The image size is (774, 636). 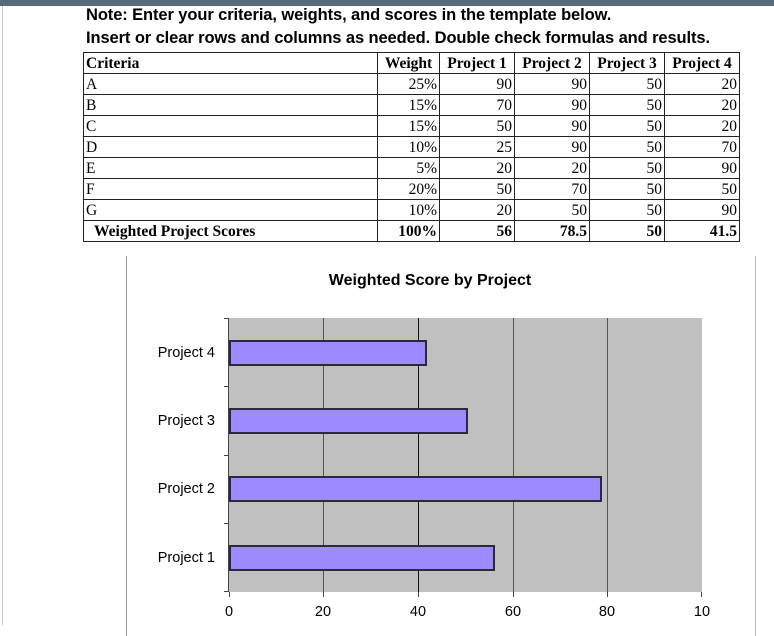 I want to click on x-tick-label: 20, so click(x=323, y=612).